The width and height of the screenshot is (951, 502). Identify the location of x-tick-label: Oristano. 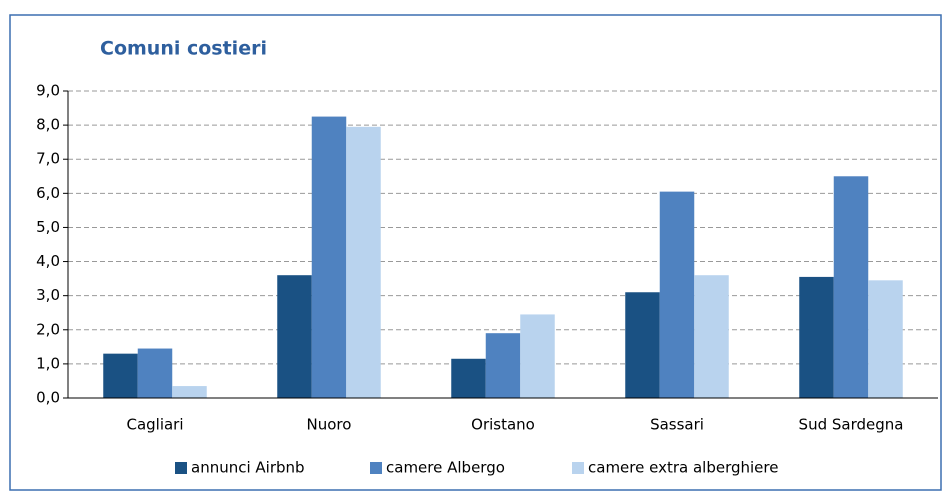
(503, 425).